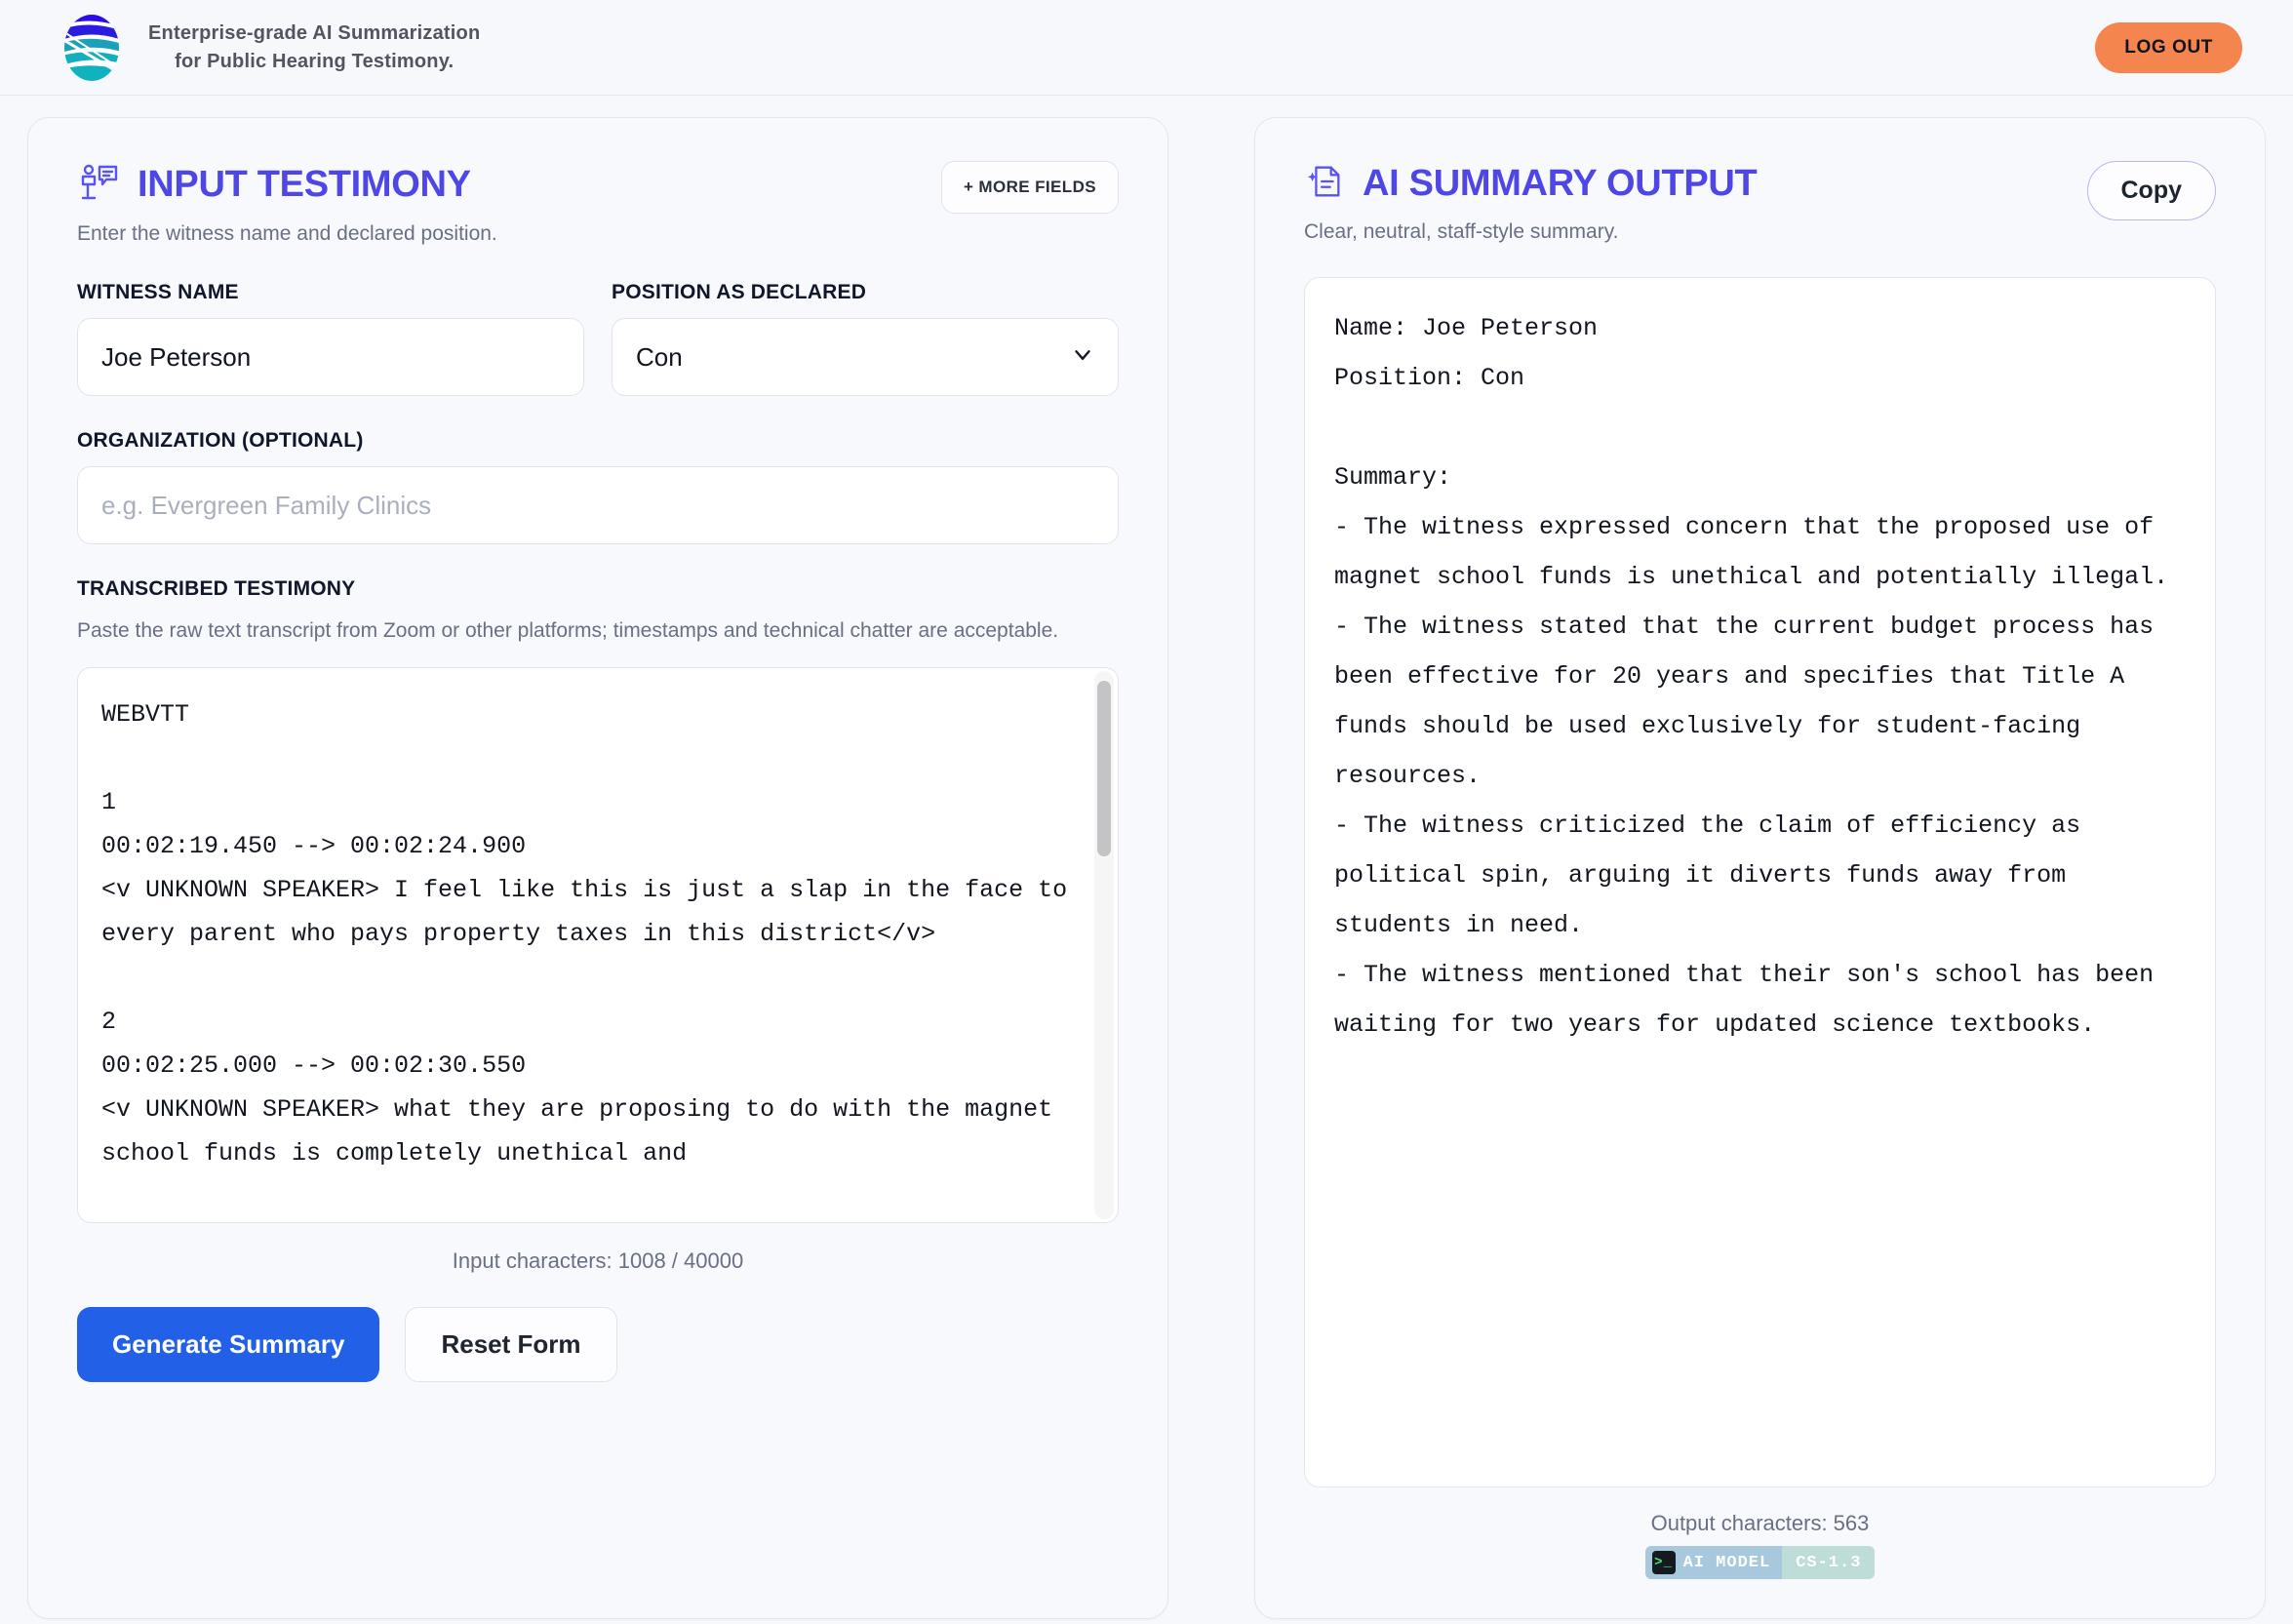 This screenshot has height=1624, width=2293. I want to click on transcript-scrollbar-thumb, so click(1104, 769).